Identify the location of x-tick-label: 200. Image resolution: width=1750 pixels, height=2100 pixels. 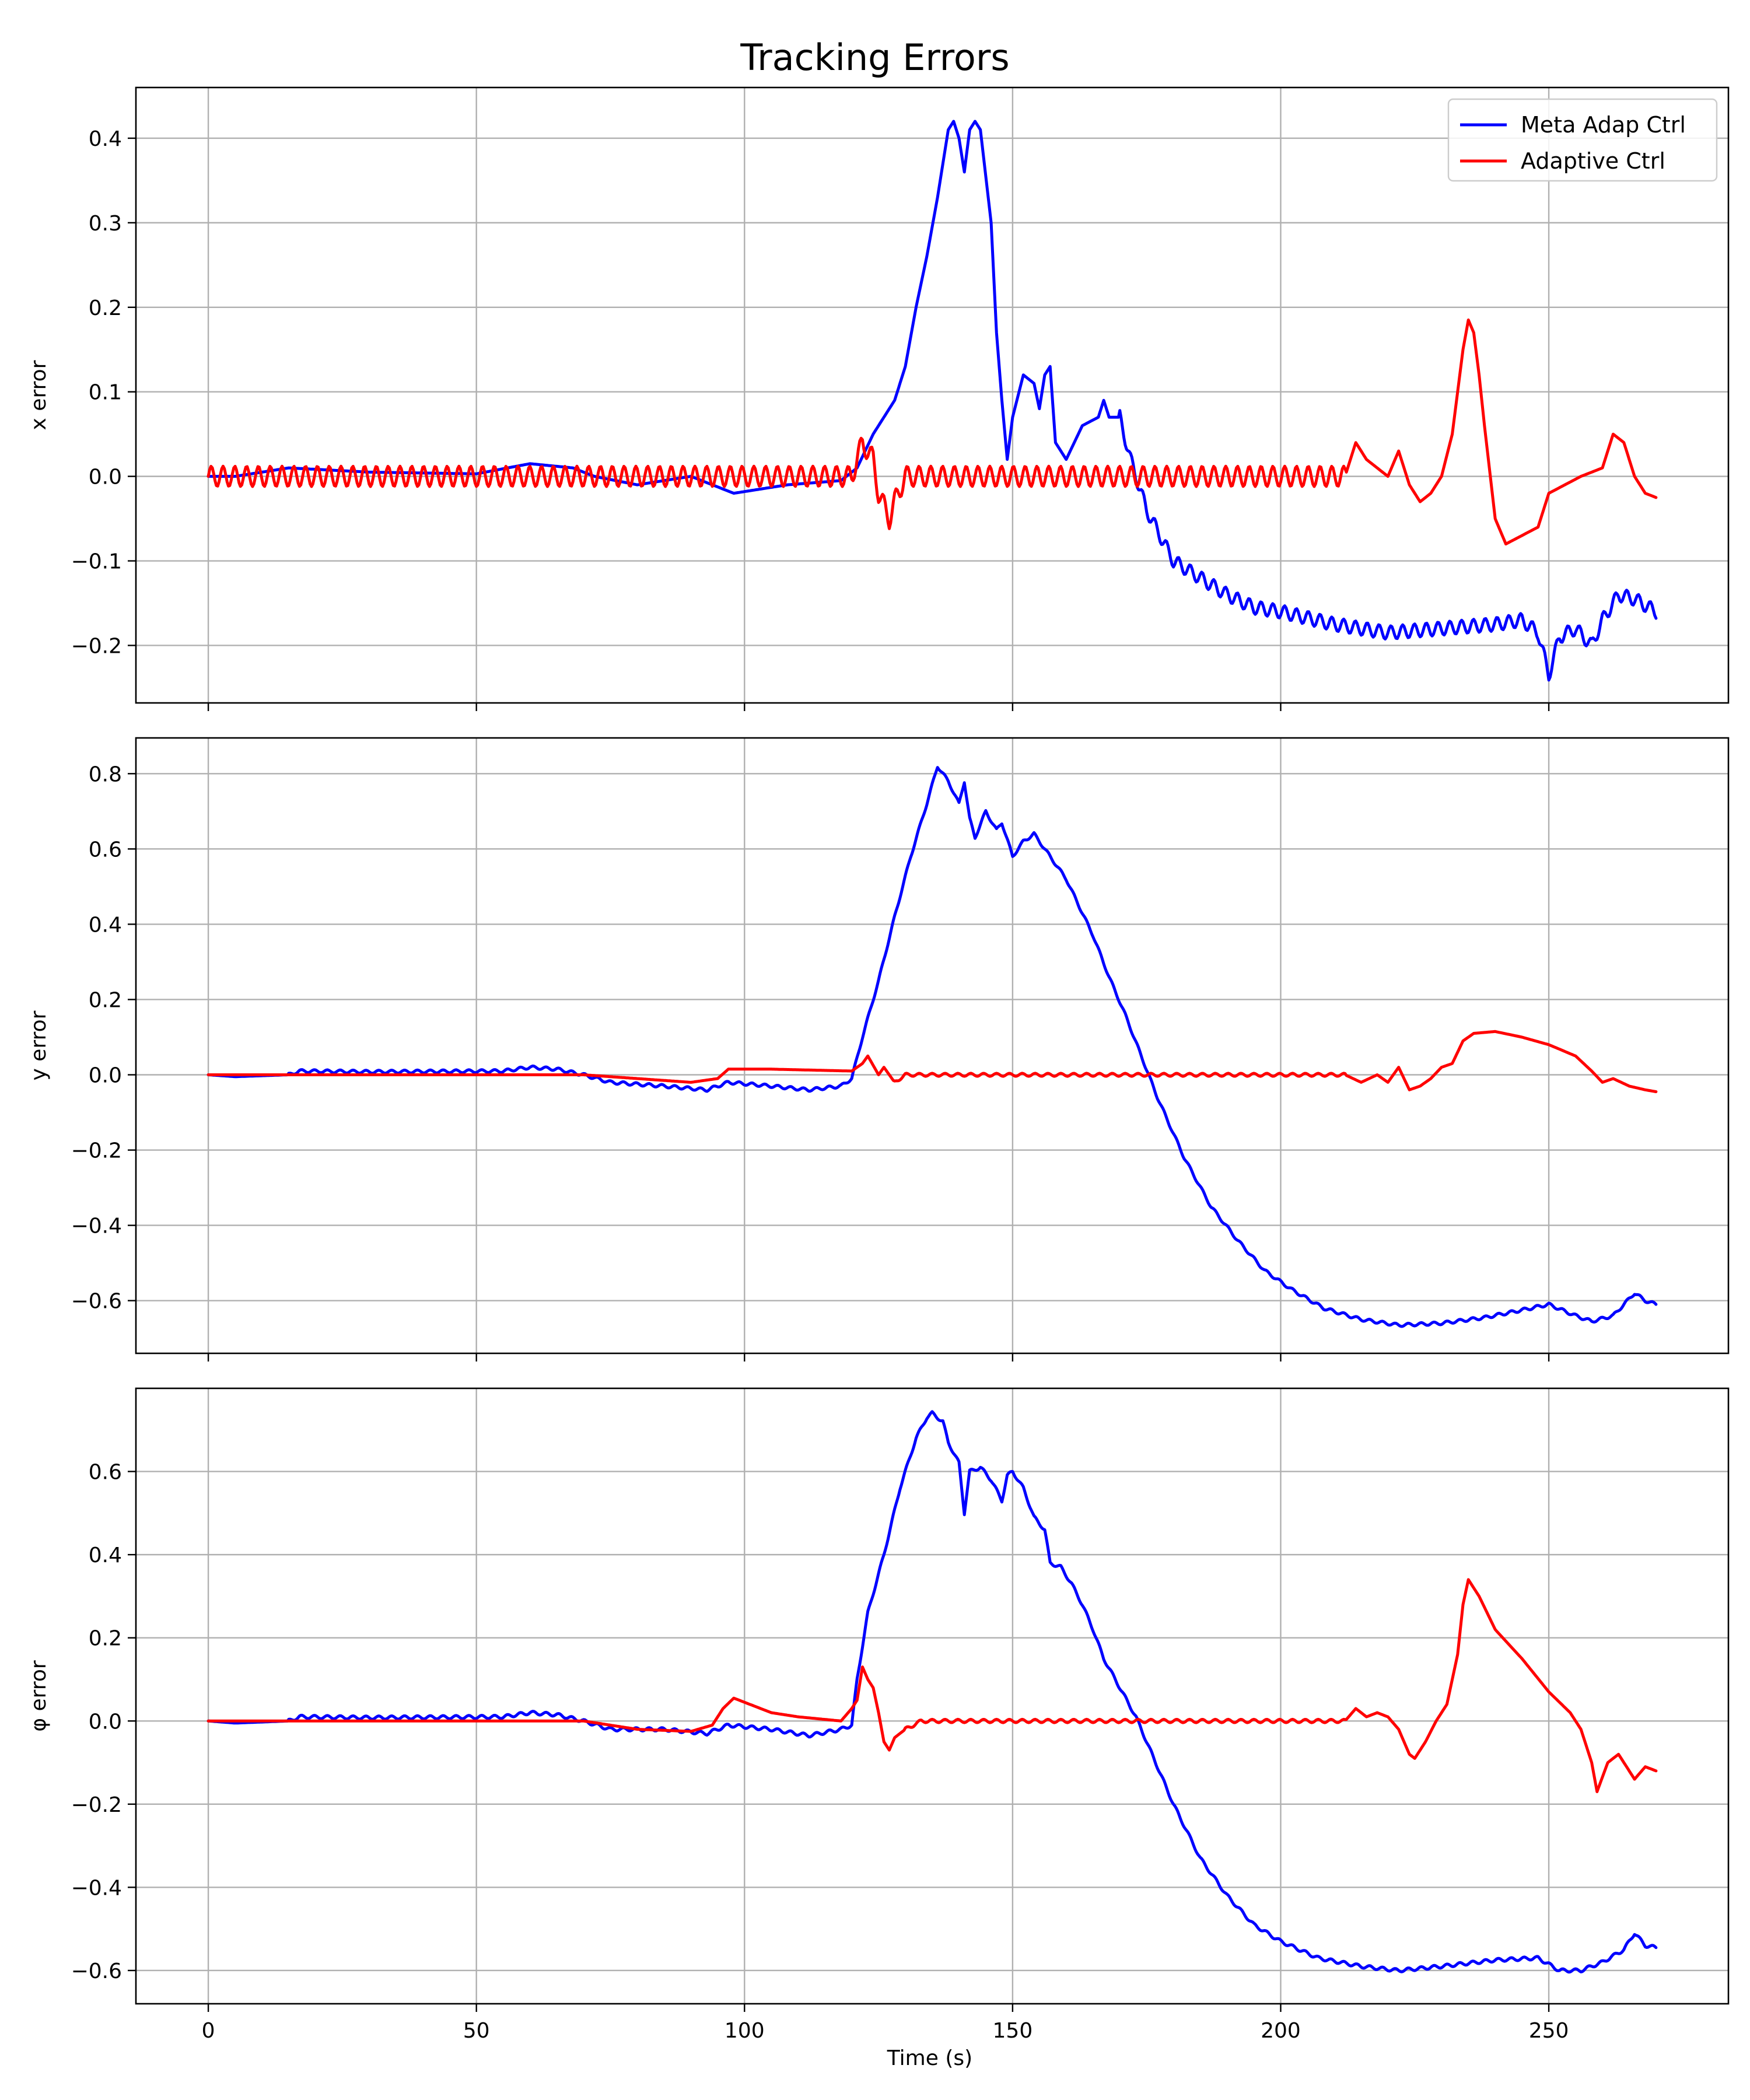
(1281, 2031).